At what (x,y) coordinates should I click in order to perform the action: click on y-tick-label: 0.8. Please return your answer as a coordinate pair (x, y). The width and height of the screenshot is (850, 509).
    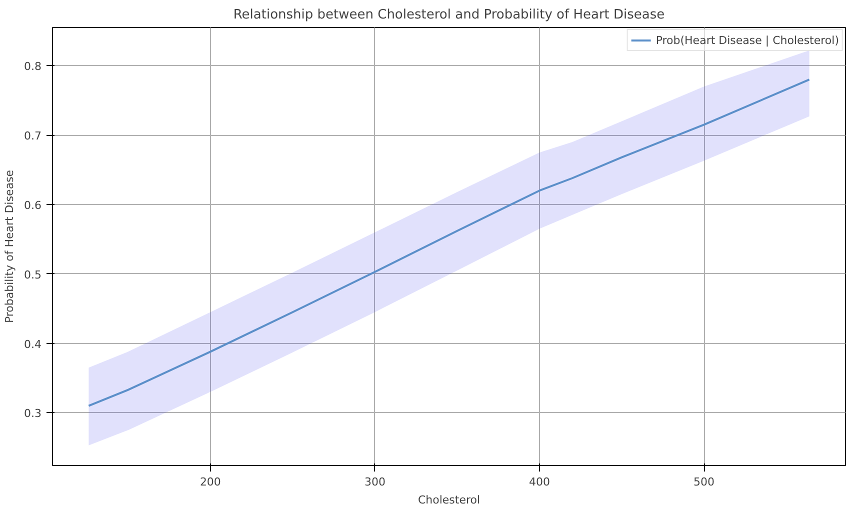
    Looking at the image, I should click on (33, 67).